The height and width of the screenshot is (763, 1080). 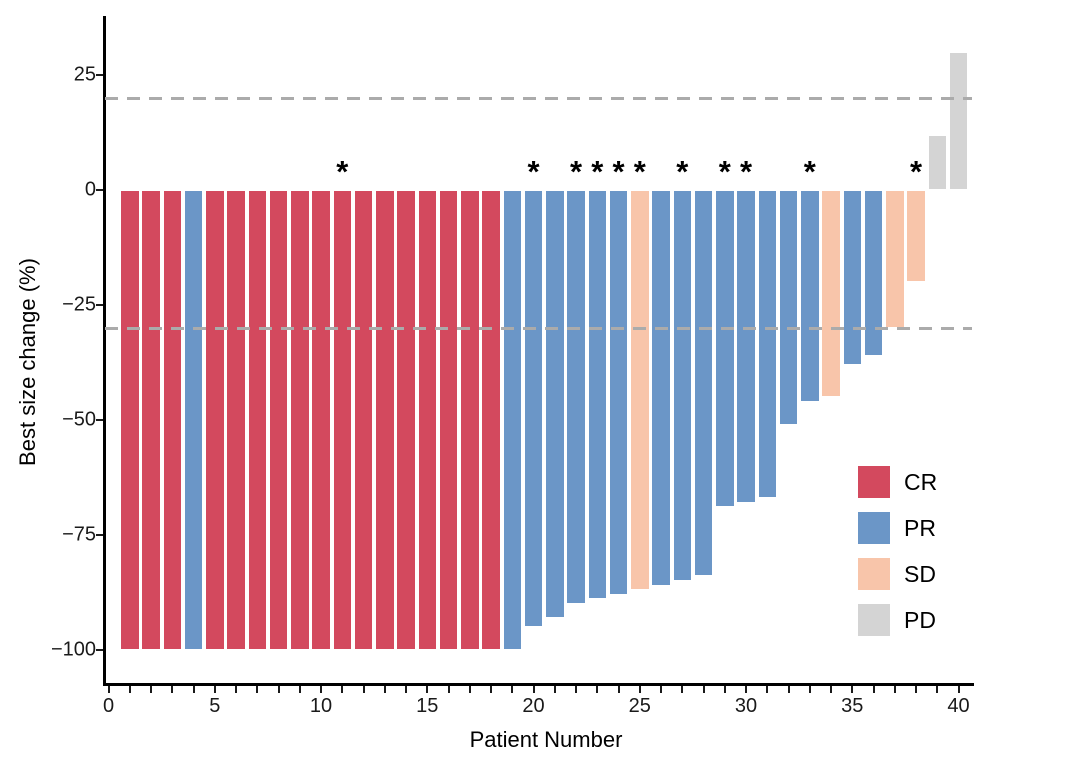 What do you see at coordinates (84, 74) in the screenshot?
I see `y-tick-label: 25` at bounding box center [84, 74].